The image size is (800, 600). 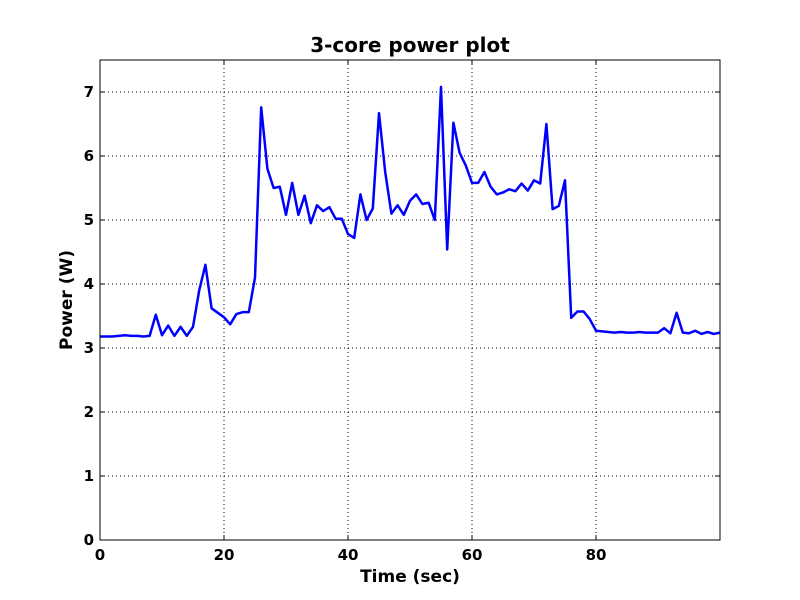 What do you see at coordinates (348, 555) in the screenshot?
I see `x-tick-label: 40` at bounding box center [348, 555].